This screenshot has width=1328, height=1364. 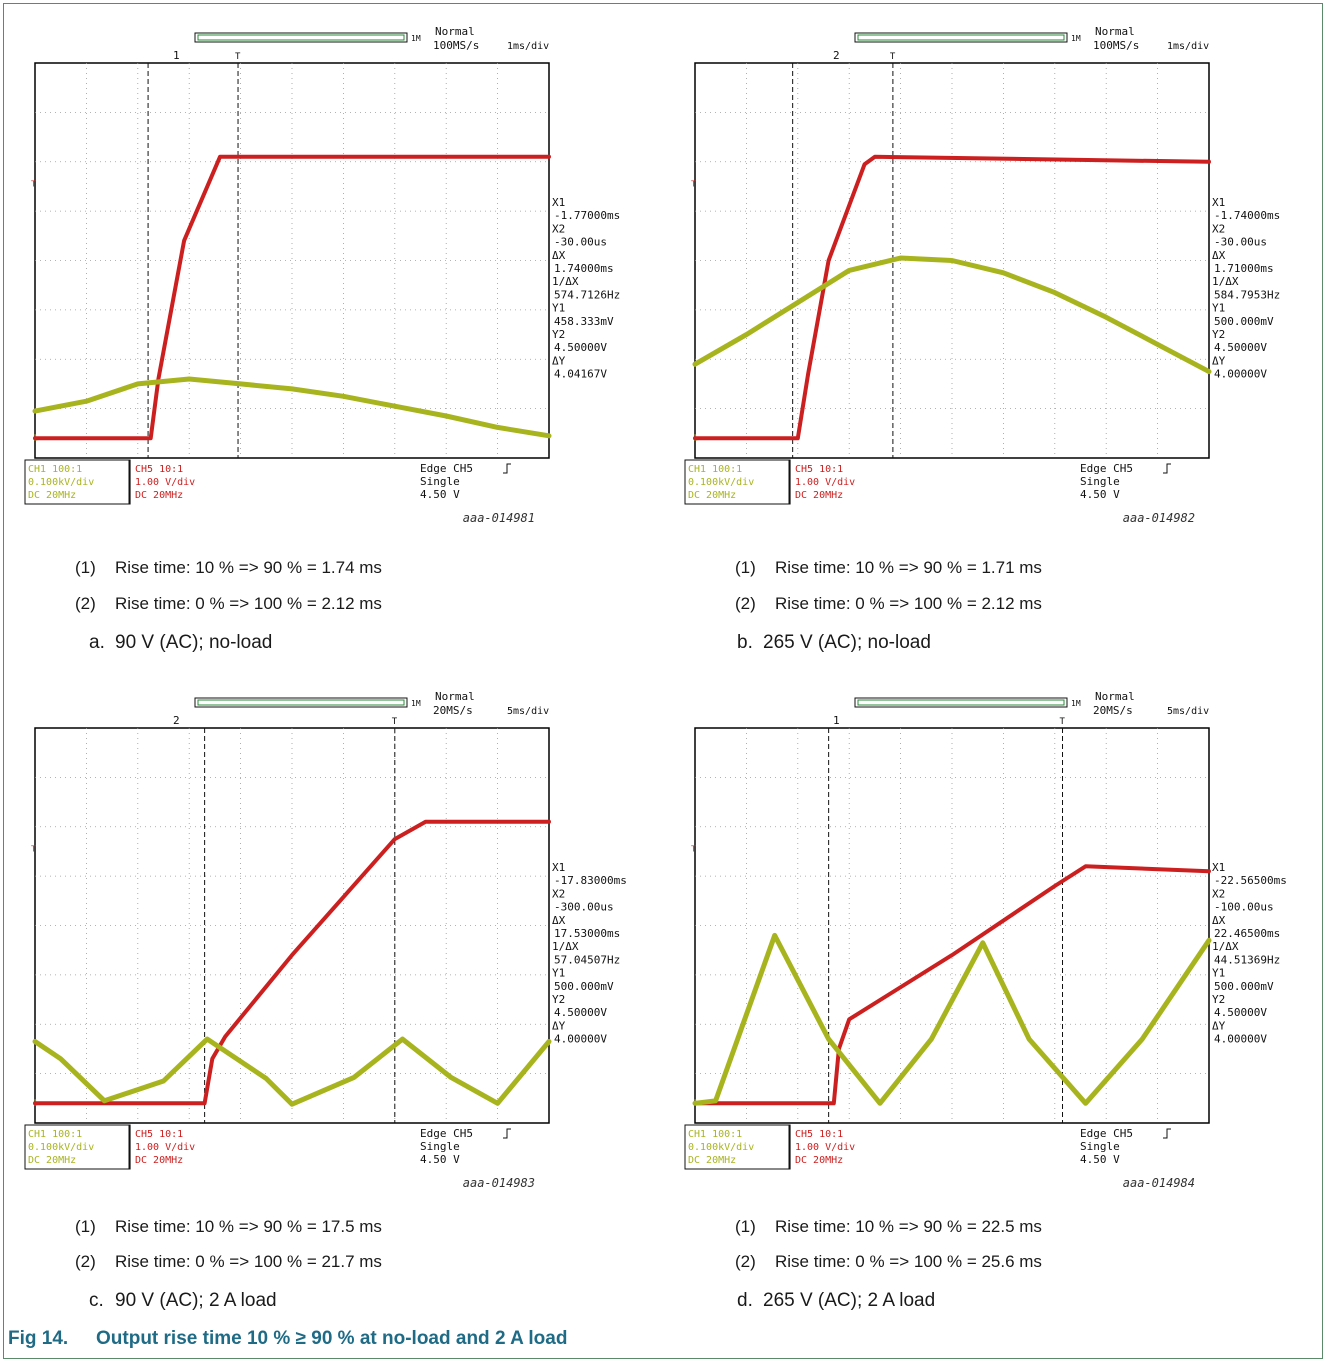 I want to click on cursor-readout-line: 4.04167V, so click(x=580, y=374).